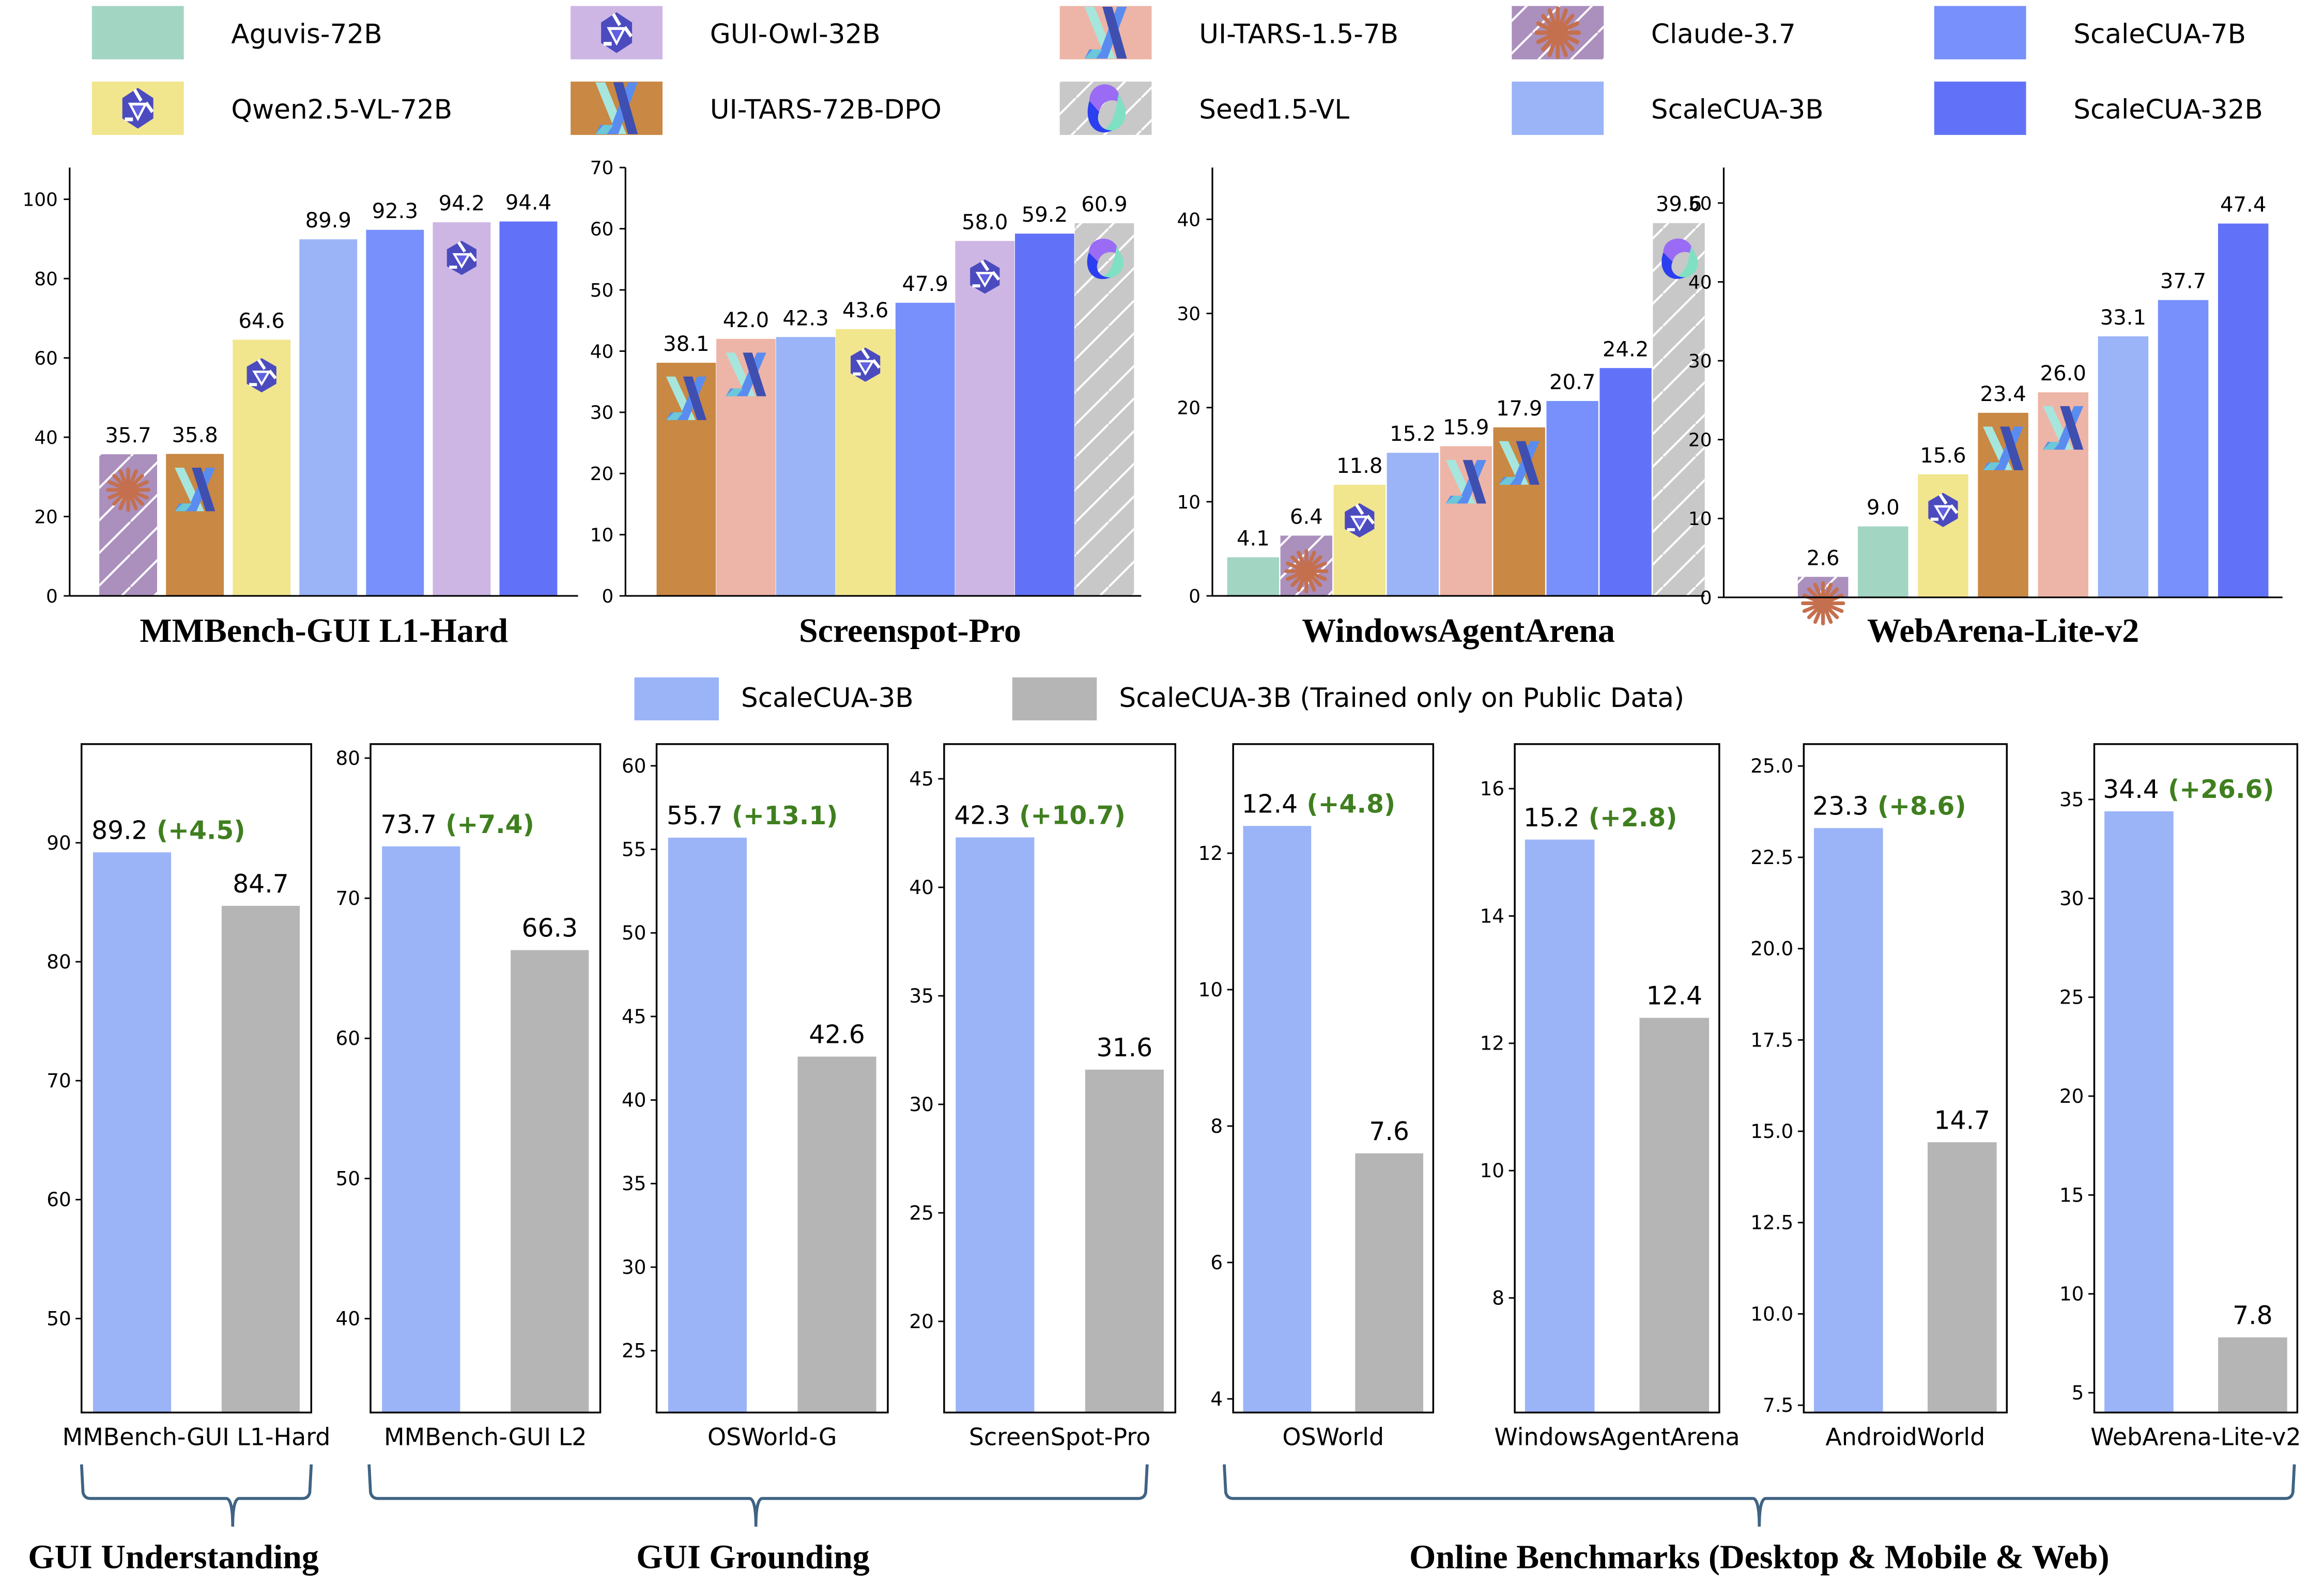 This screenshot has height=1586, width=2324. I want to click on data-label: 7.8, so click(2253, 1316).